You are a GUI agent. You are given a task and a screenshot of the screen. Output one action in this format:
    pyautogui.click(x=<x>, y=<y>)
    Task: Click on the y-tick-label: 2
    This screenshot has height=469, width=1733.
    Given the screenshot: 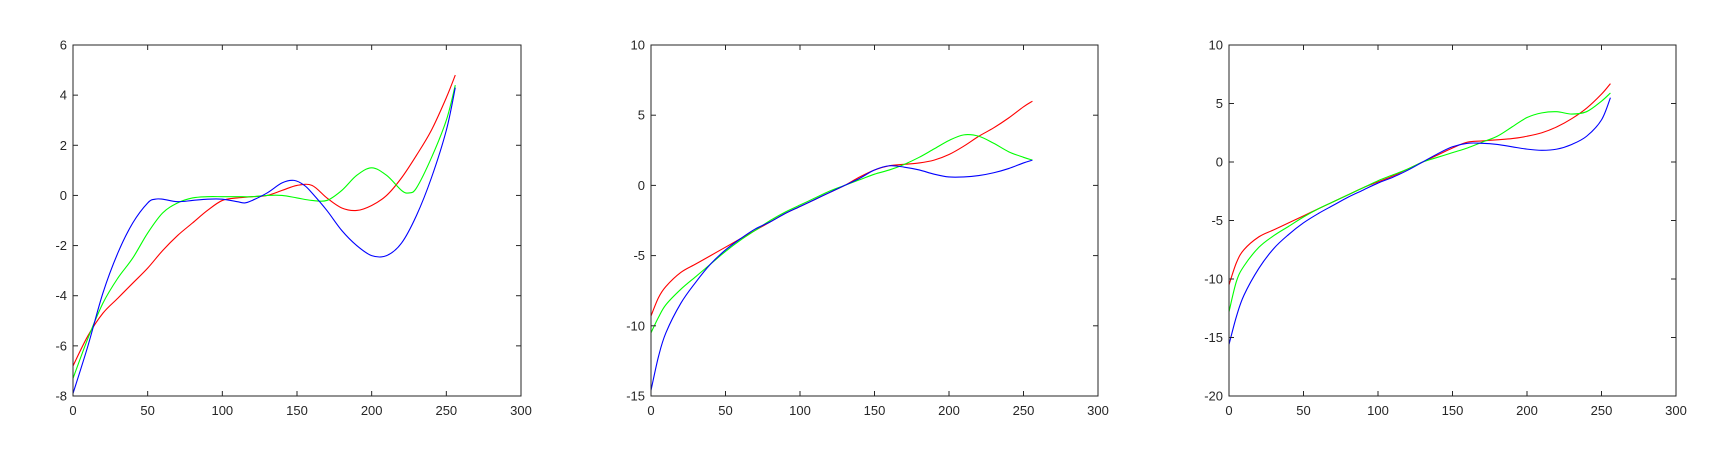 What is the action you would take?
    pyautogui.click(x=63, y=145)
    